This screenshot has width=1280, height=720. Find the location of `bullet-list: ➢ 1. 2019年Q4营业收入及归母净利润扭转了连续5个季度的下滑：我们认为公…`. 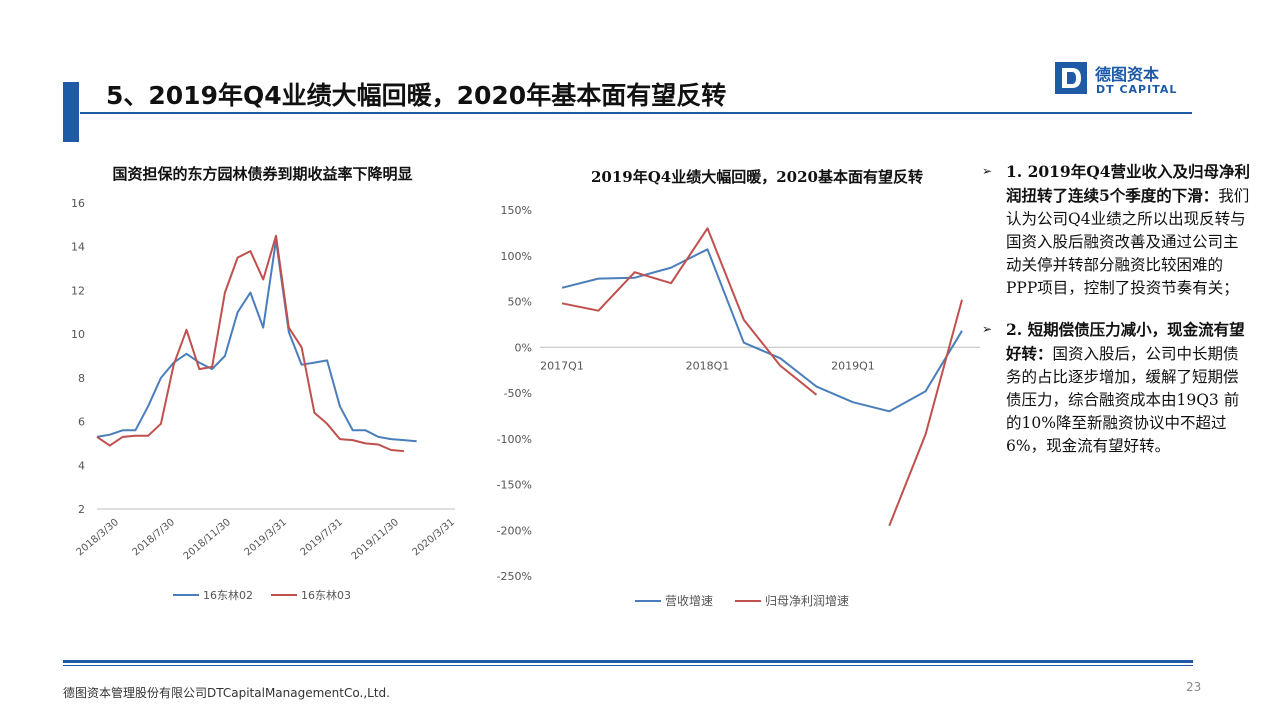

bullet-list: ➢ 1. 2019年Q4营业收入及归母净利润扭转了连续5个季度的下滑：我们认为公… is located at coordinates (1117, 318).